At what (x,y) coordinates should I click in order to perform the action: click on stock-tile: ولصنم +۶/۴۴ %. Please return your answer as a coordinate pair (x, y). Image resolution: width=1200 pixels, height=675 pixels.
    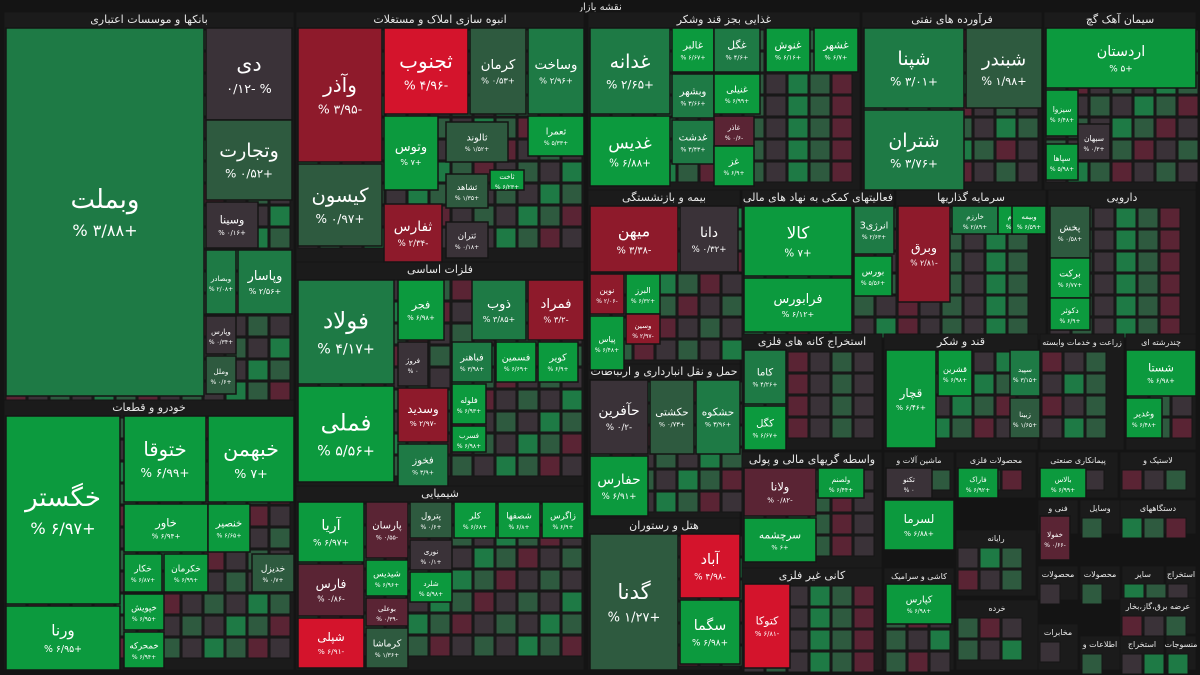
    Looking at the image, I should click on (841, 483).